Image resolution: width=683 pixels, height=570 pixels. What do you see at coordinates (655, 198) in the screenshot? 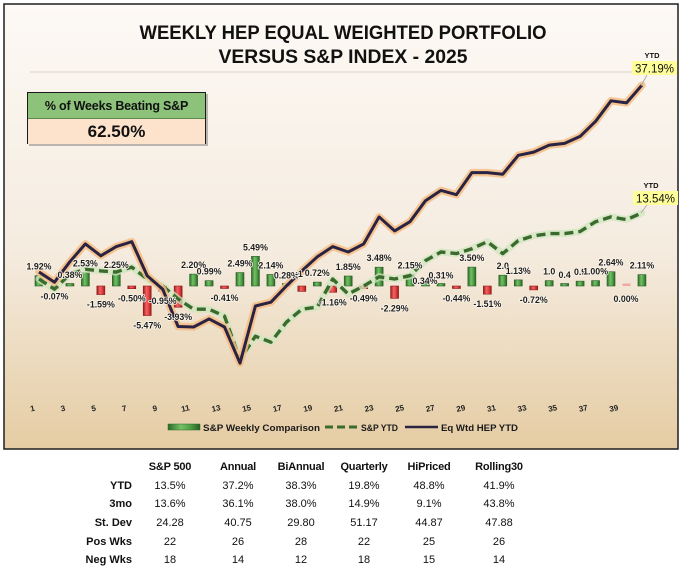
I see `sp-callout-box` at bounding box center [655, 198].